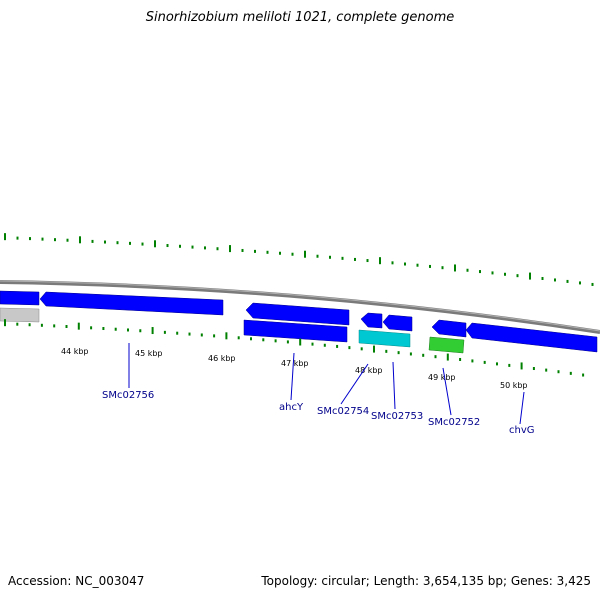 The height and width of the screenshot is (600, 600). Describe the element at coordinates (369, 370) in the screenshot. I see `scale-tick-label: 48 kbp` at that location.